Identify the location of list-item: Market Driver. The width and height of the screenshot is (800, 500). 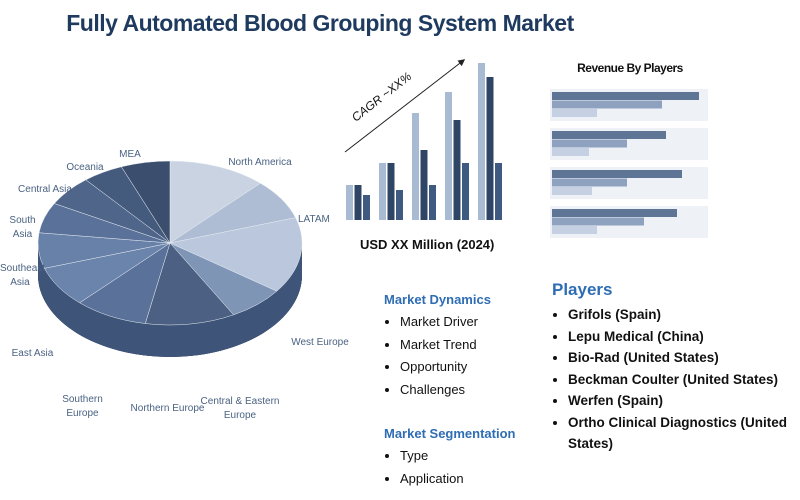
(445, 322).